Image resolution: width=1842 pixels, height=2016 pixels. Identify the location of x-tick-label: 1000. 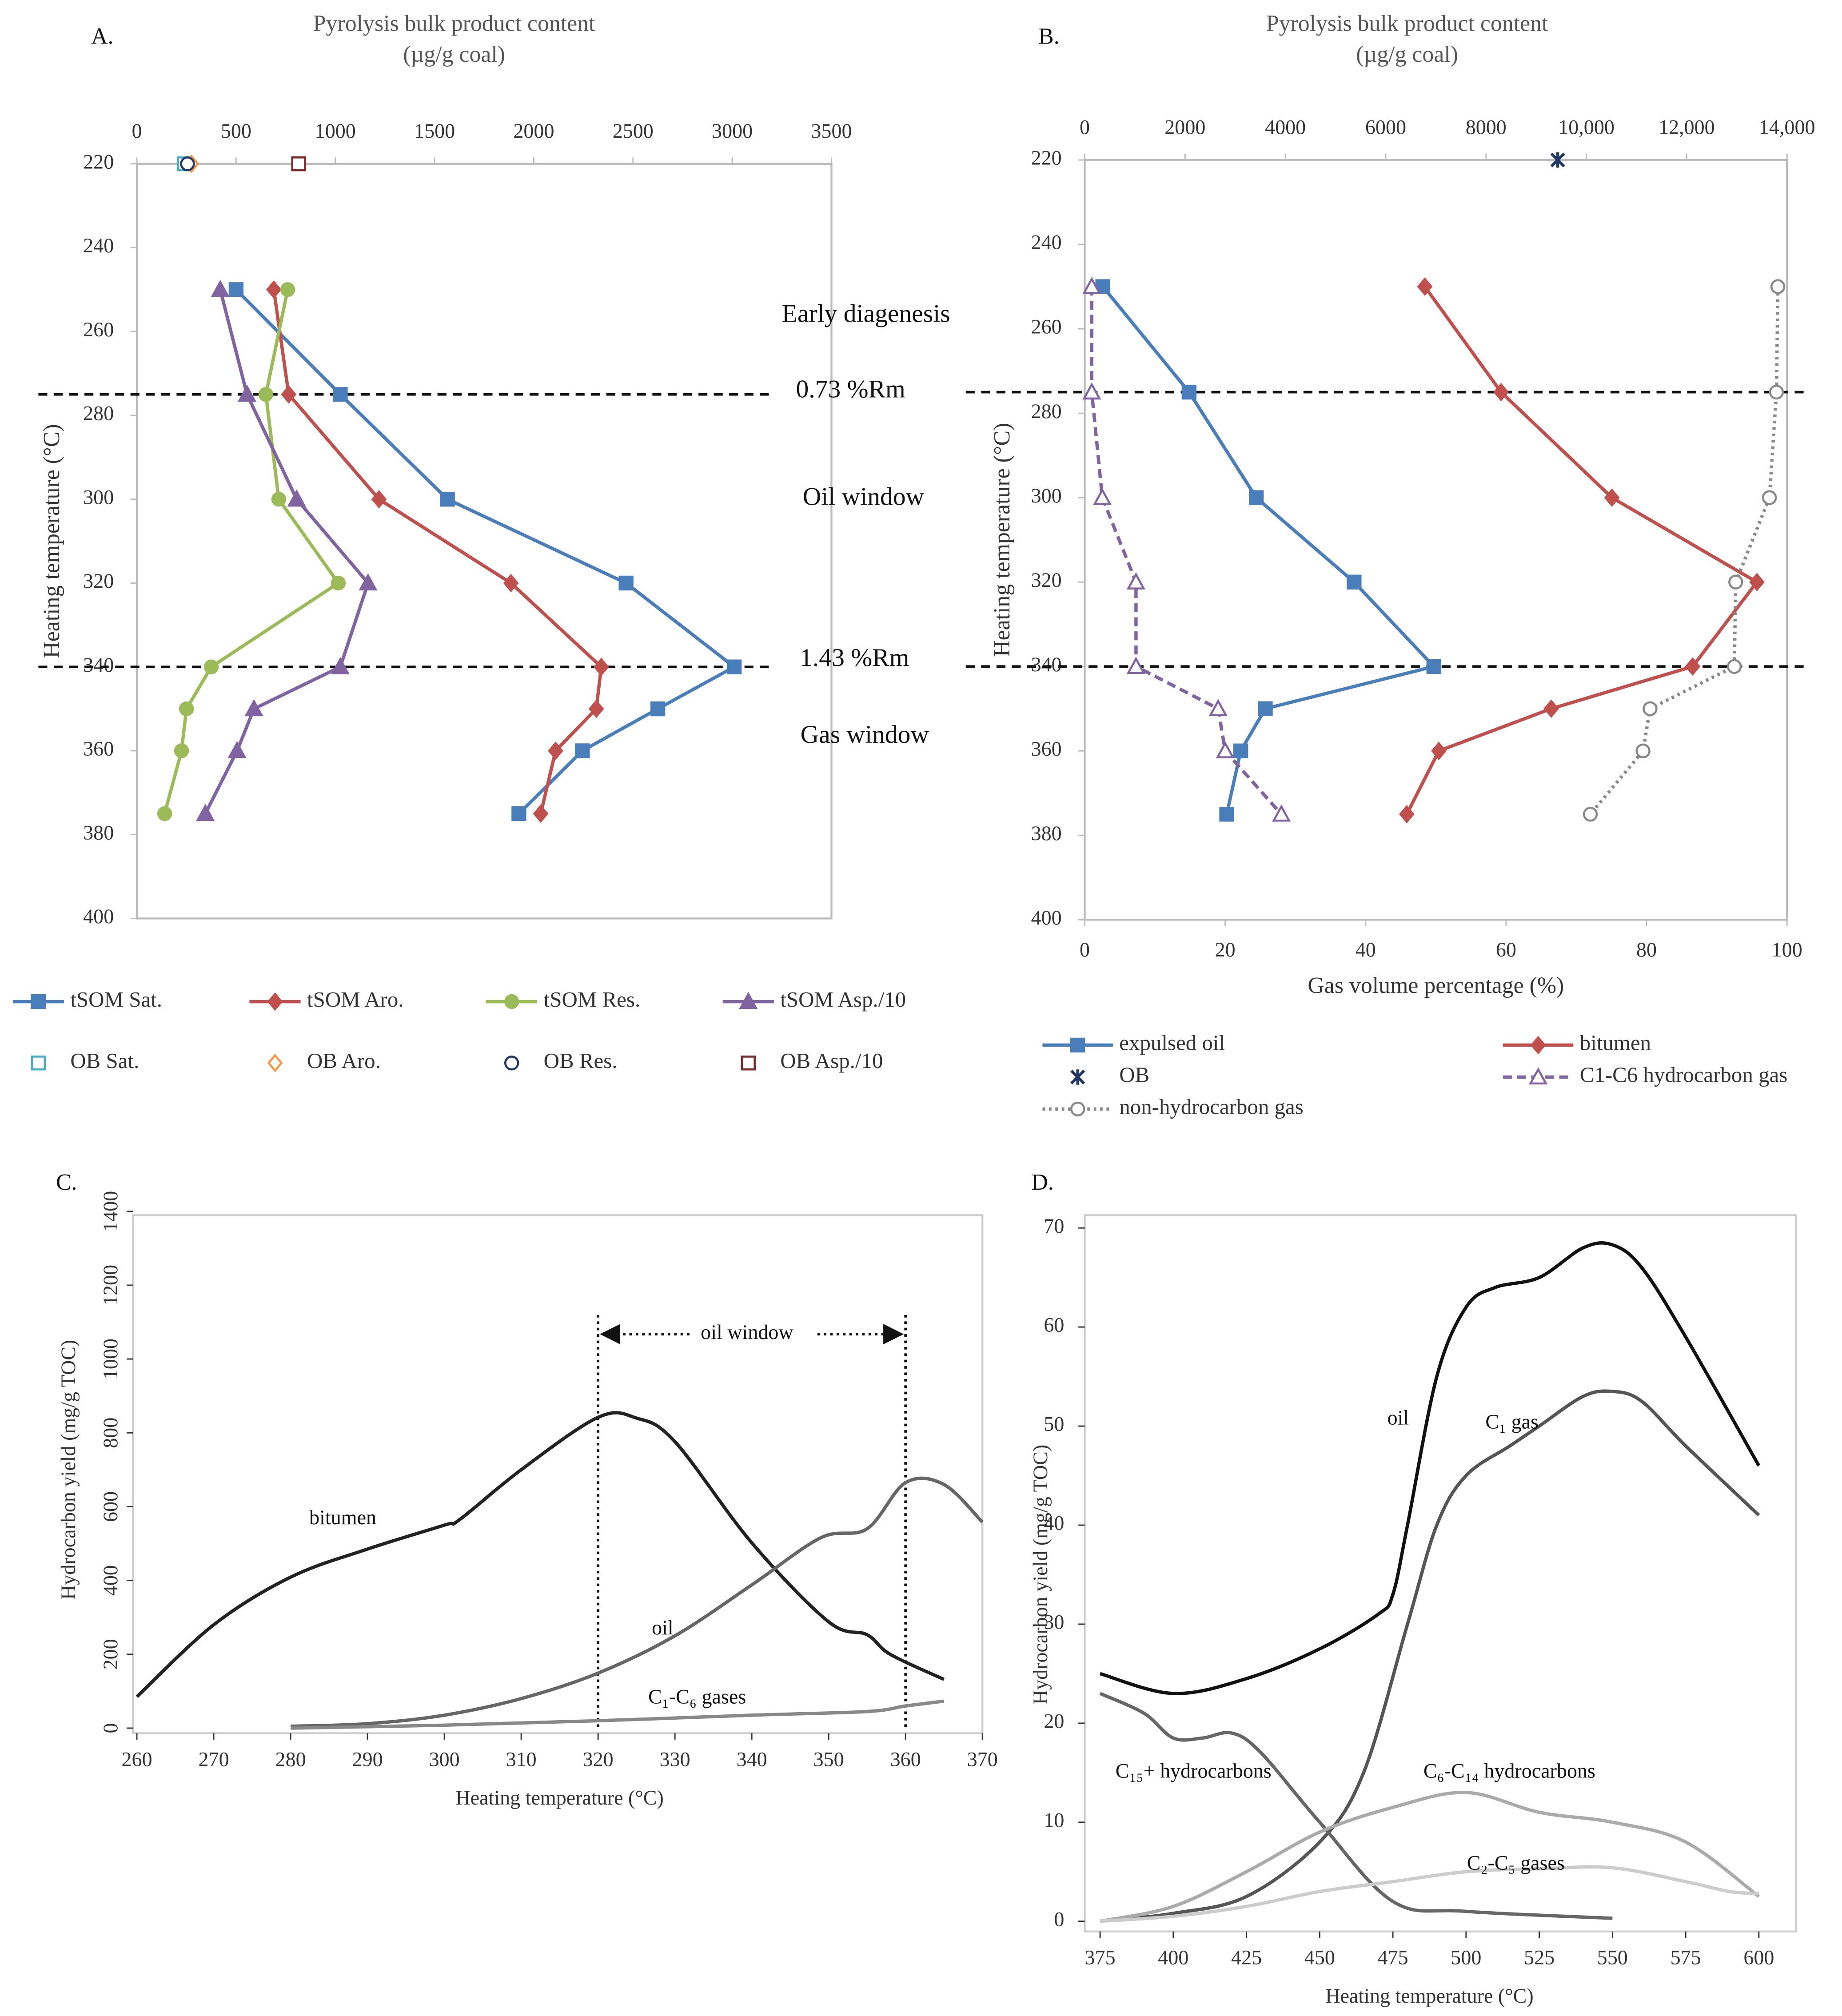
(335, 131).